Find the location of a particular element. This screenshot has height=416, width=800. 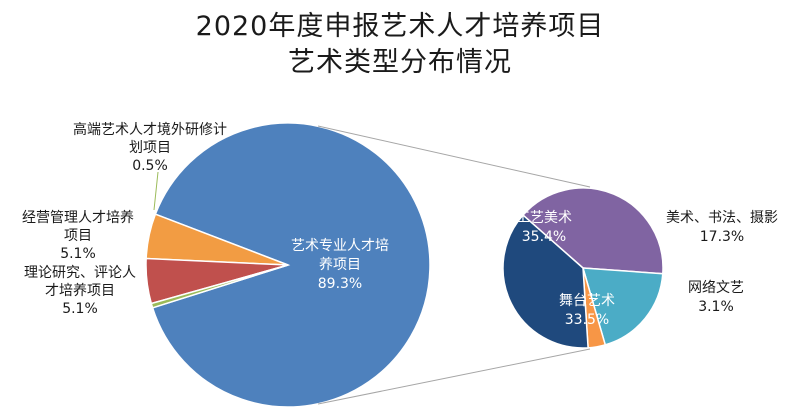

main-slice-4-label-line: 高端艺术人才境外研修计 is located at coordinates (150, 129).